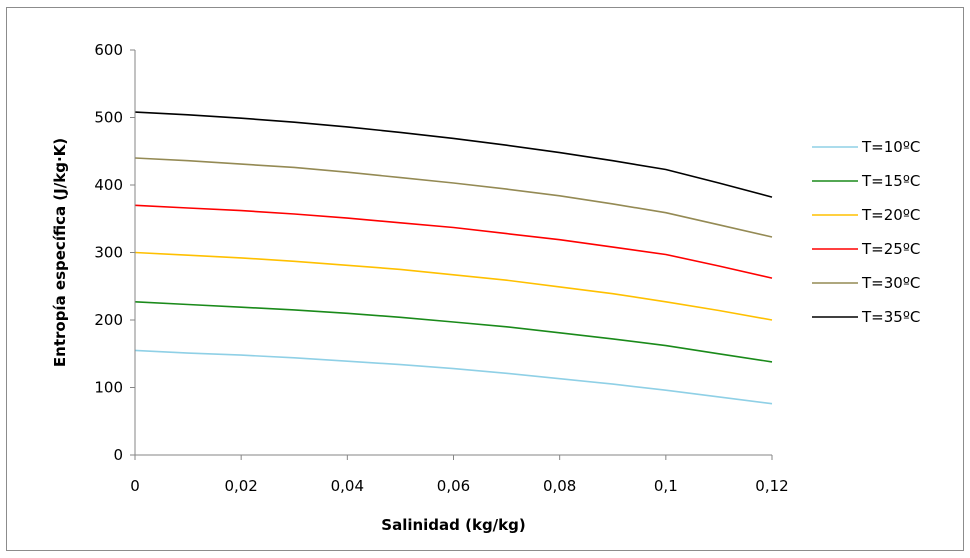  What do you see at coordinates (118, 455) in the screenshot?
I see `y-tick-label: 0` at bounding box center [118, 455].